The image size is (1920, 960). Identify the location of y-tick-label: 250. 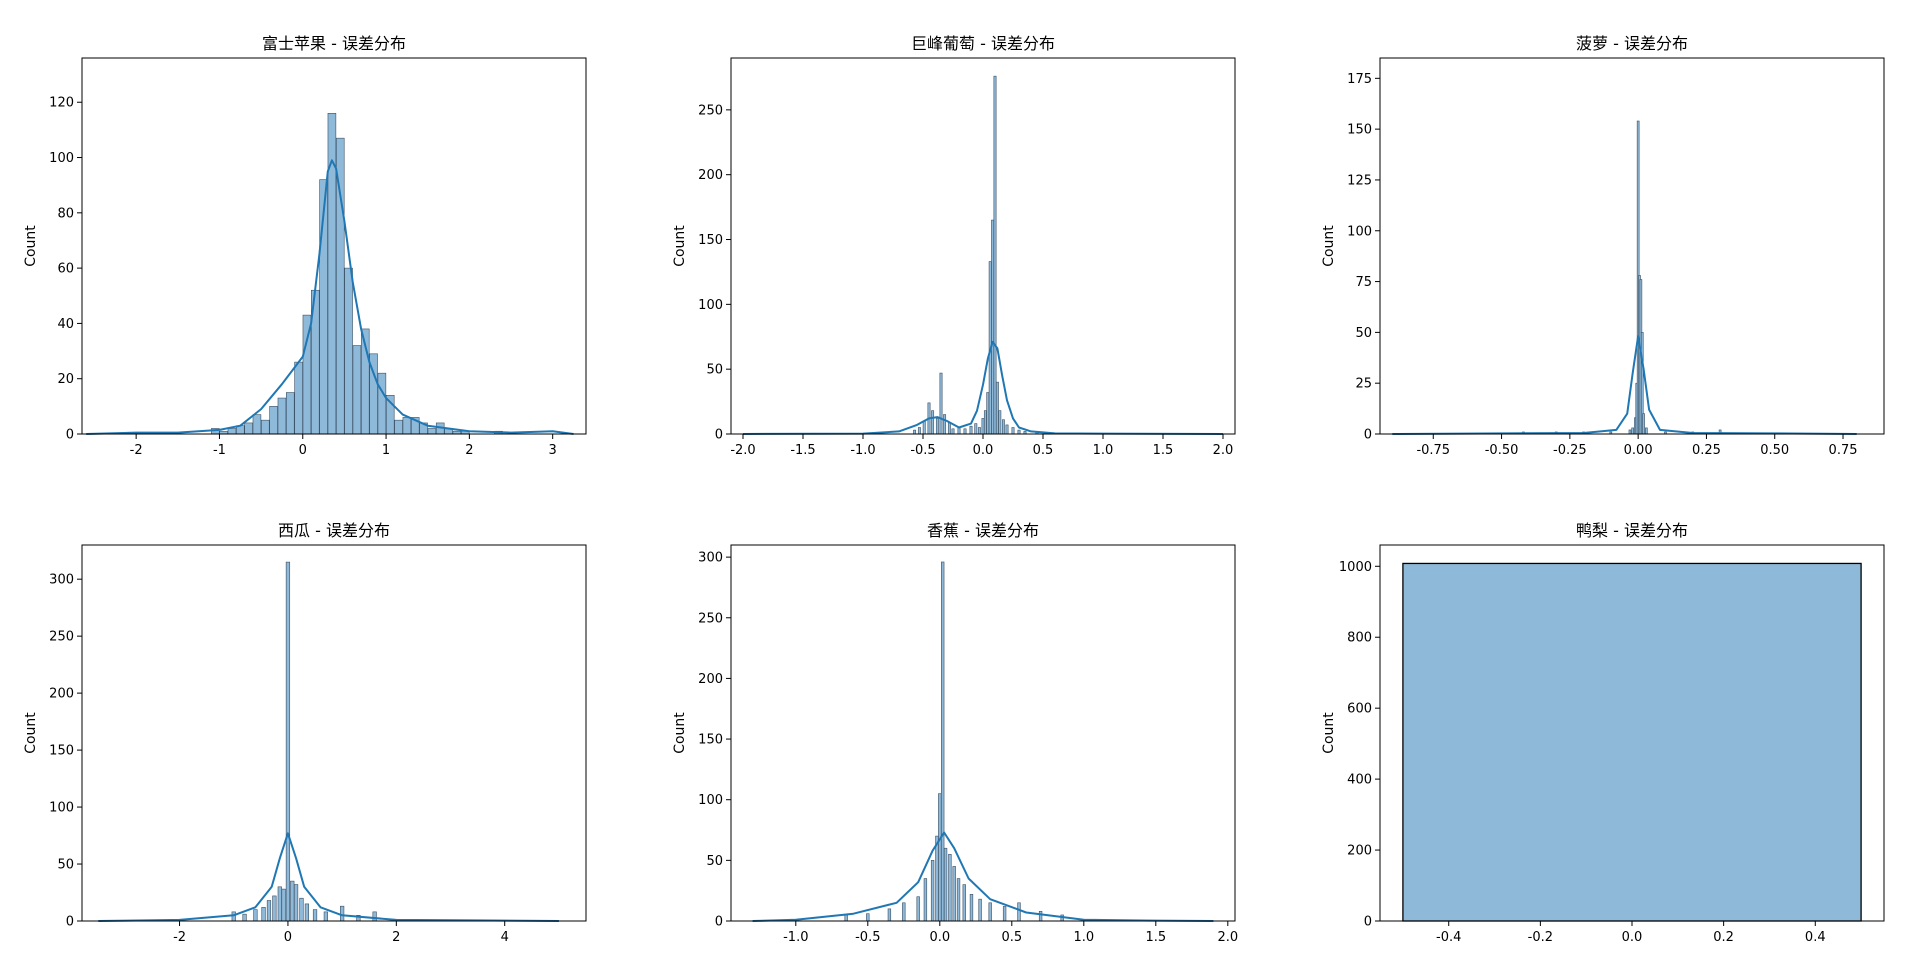
(61, 637).